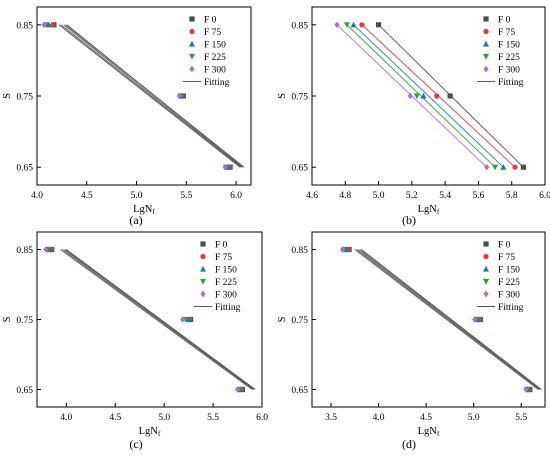 This screenshot has height=461, width=550. I want to click on x-tick-label: 5.5, so click(213, 418).